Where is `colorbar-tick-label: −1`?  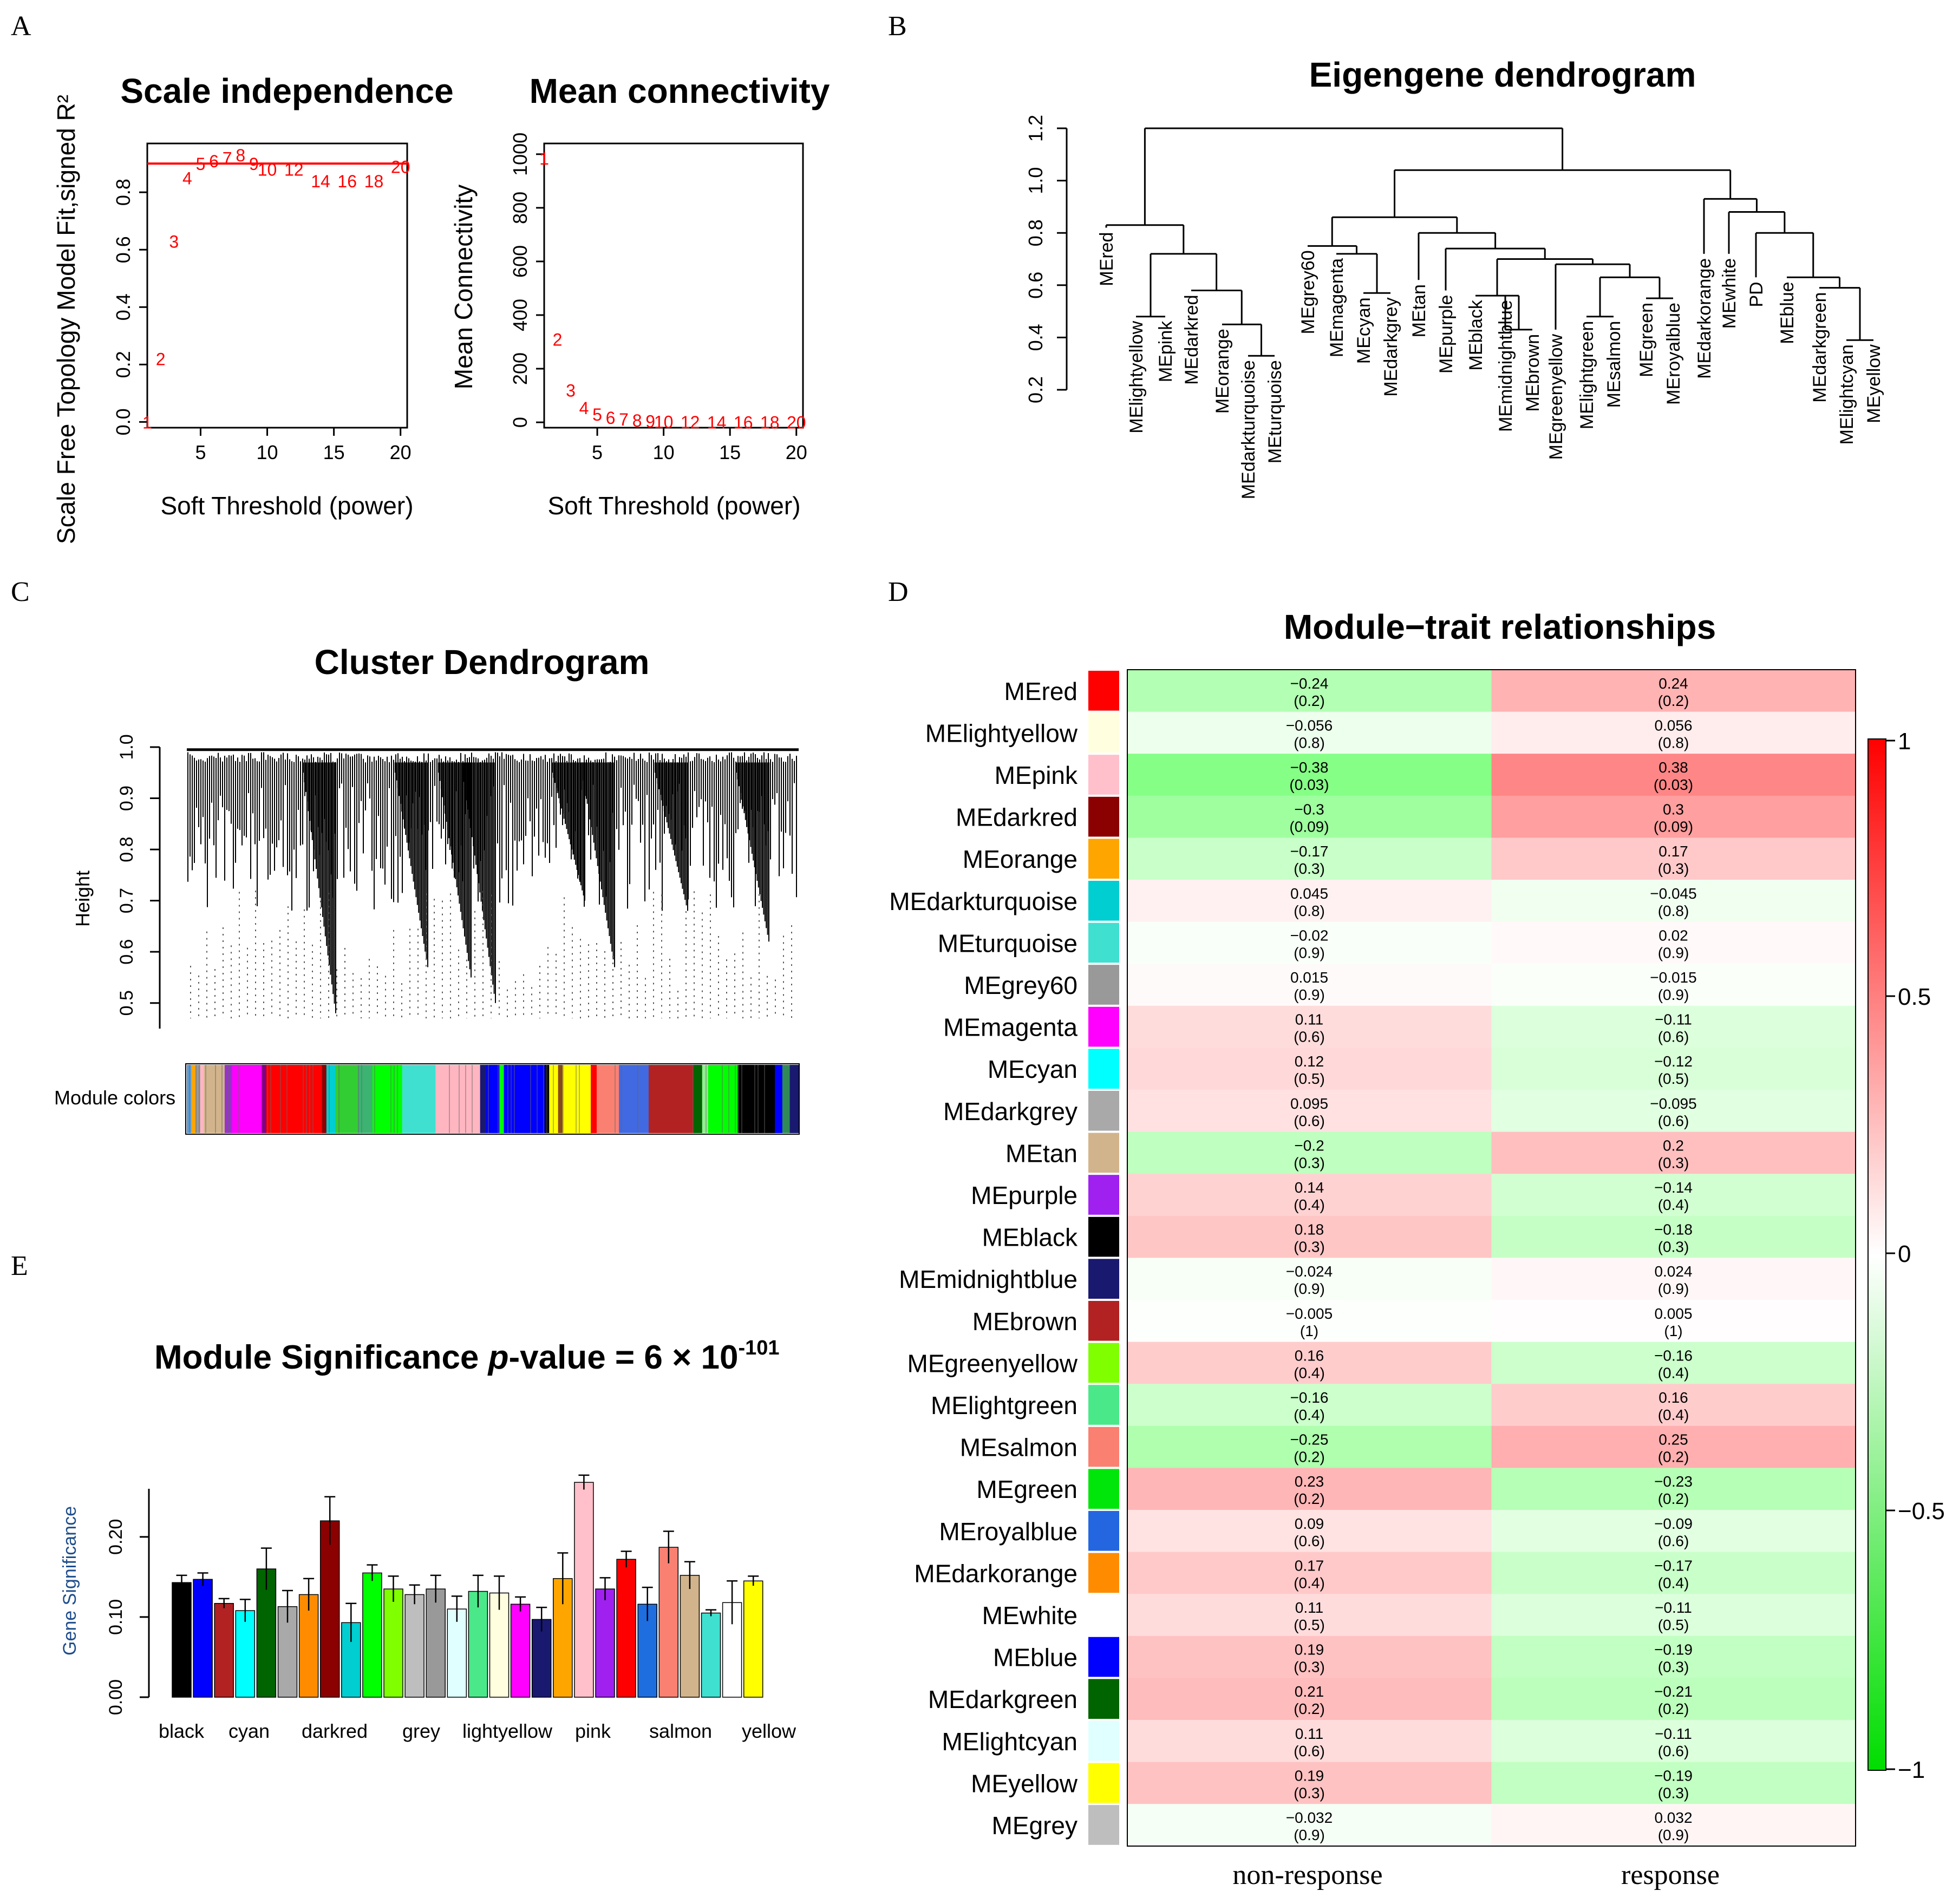 colorbar-tick-label: −1 is located at coordinates (1911, 1770).